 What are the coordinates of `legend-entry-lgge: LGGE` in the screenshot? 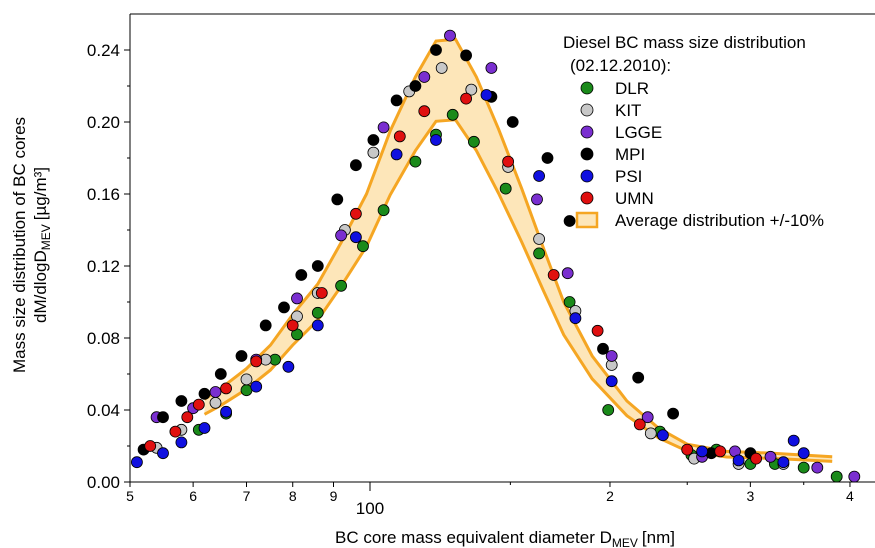 It's located at (621, 132).